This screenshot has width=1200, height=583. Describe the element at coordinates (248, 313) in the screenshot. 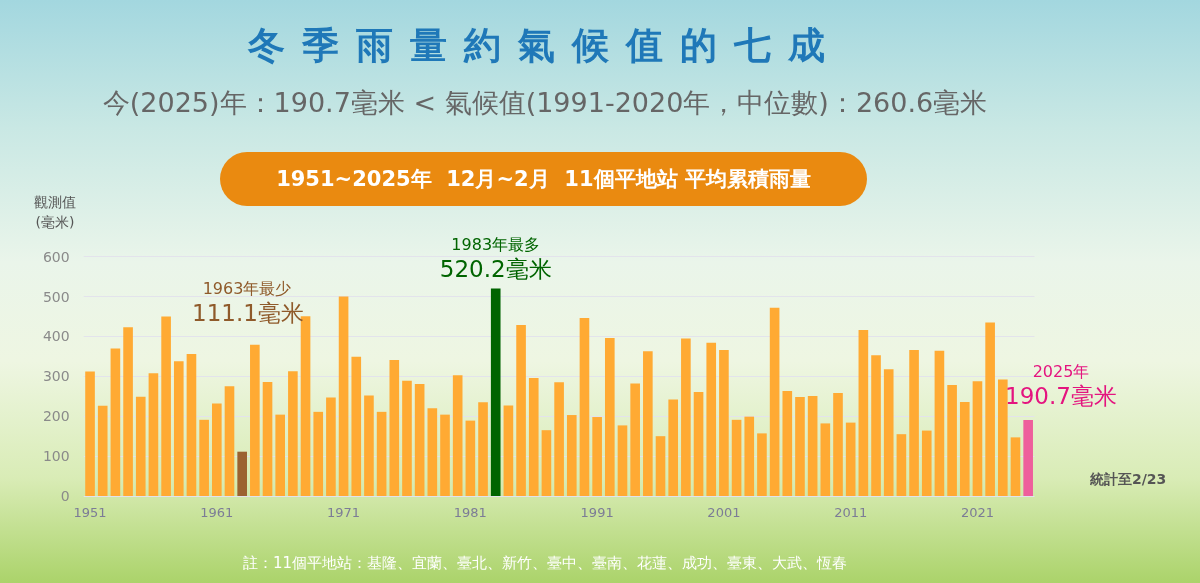

I see `annotation: 111.1毫米` at that location.